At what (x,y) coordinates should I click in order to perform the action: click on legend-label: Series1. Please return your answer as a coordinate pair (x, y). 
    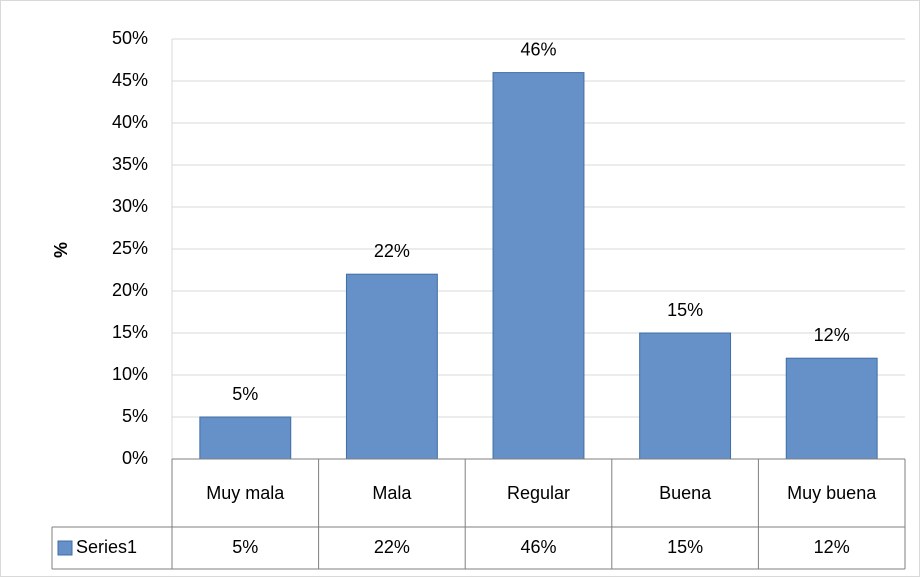
    Looking at the image, I should click on (106, 547).